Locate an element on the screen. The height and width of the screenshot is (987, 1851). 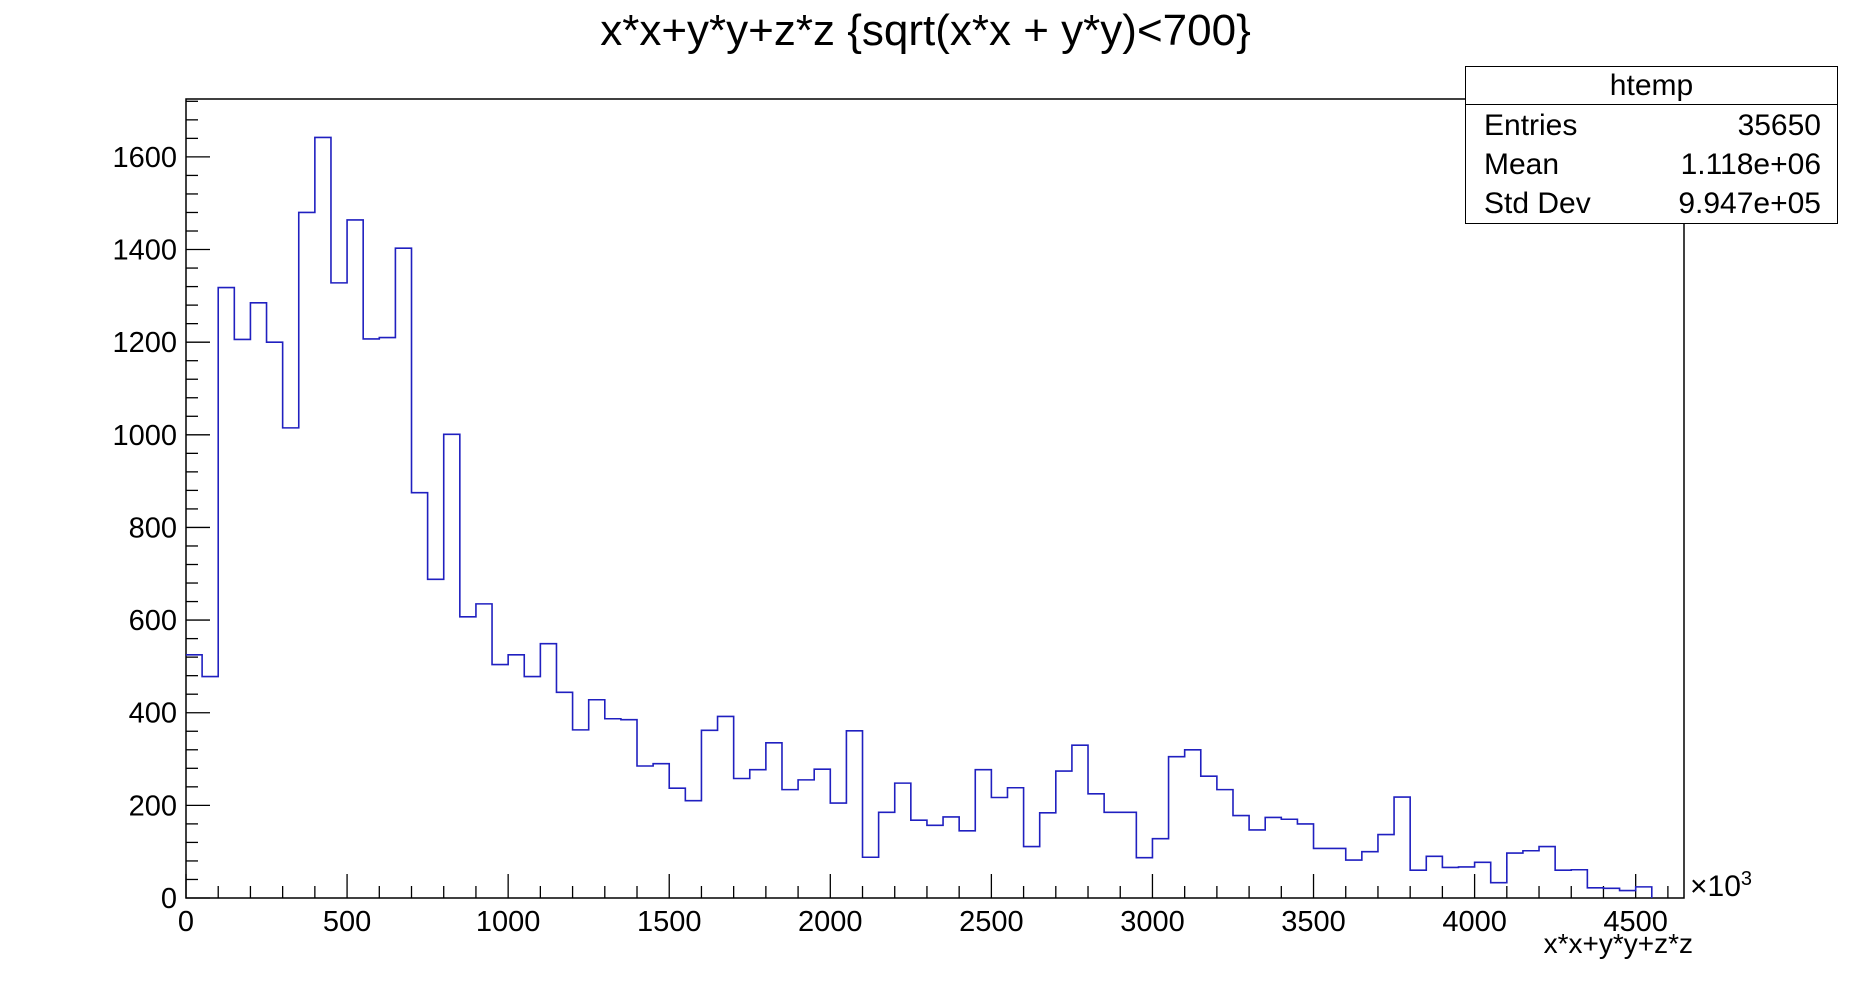
stats-value: 1.118e+06 is located at coordinates (1750, 164).